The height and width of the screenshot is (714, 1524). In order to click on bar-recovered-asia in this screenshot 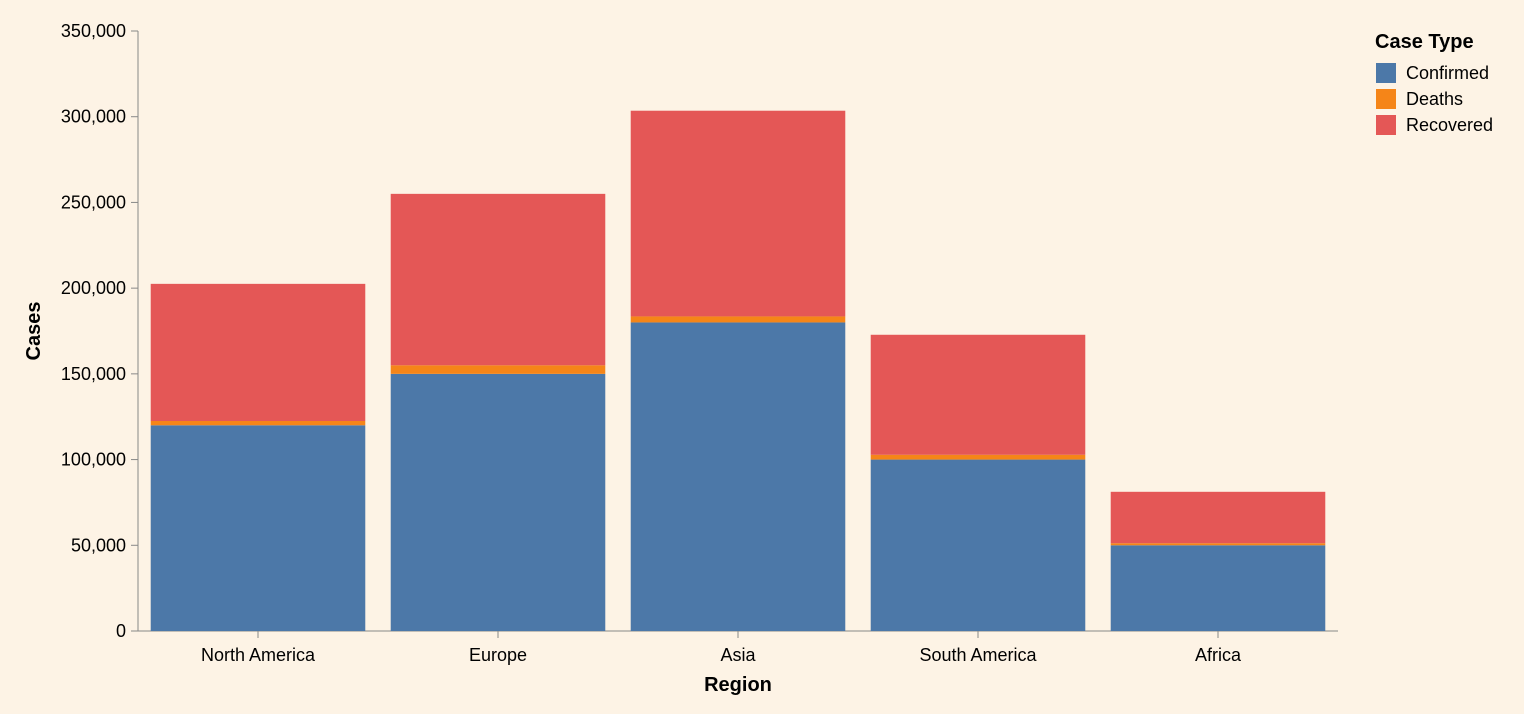, I will do `click(738, 213)`.